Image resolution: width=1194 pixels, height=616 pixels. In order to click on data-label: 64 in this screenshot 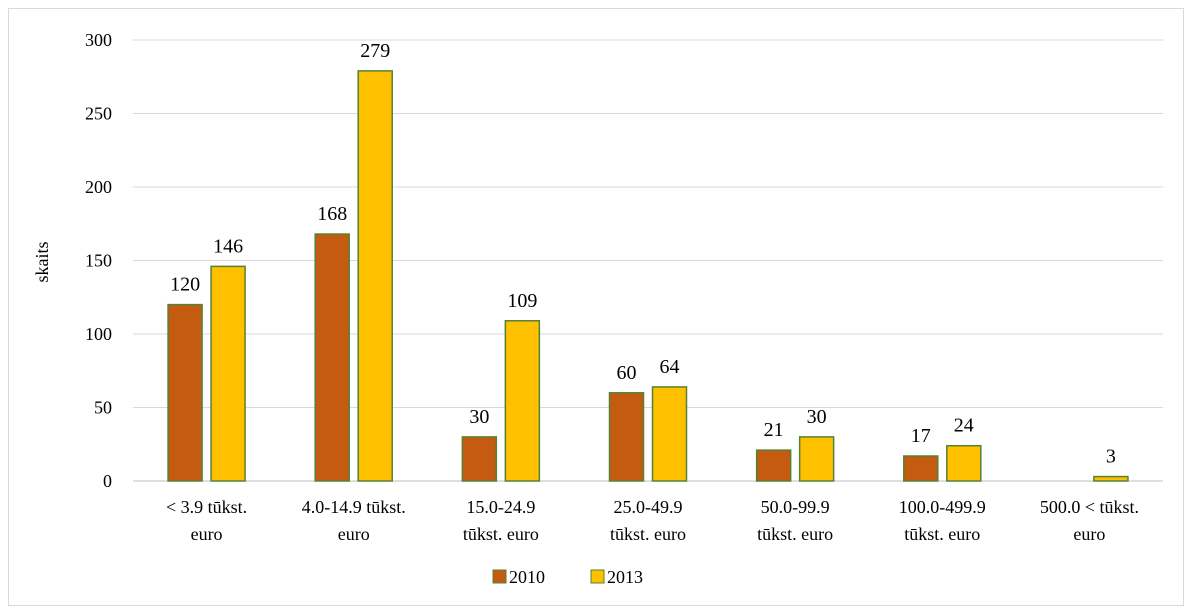, I will do `click(670, 367)`.